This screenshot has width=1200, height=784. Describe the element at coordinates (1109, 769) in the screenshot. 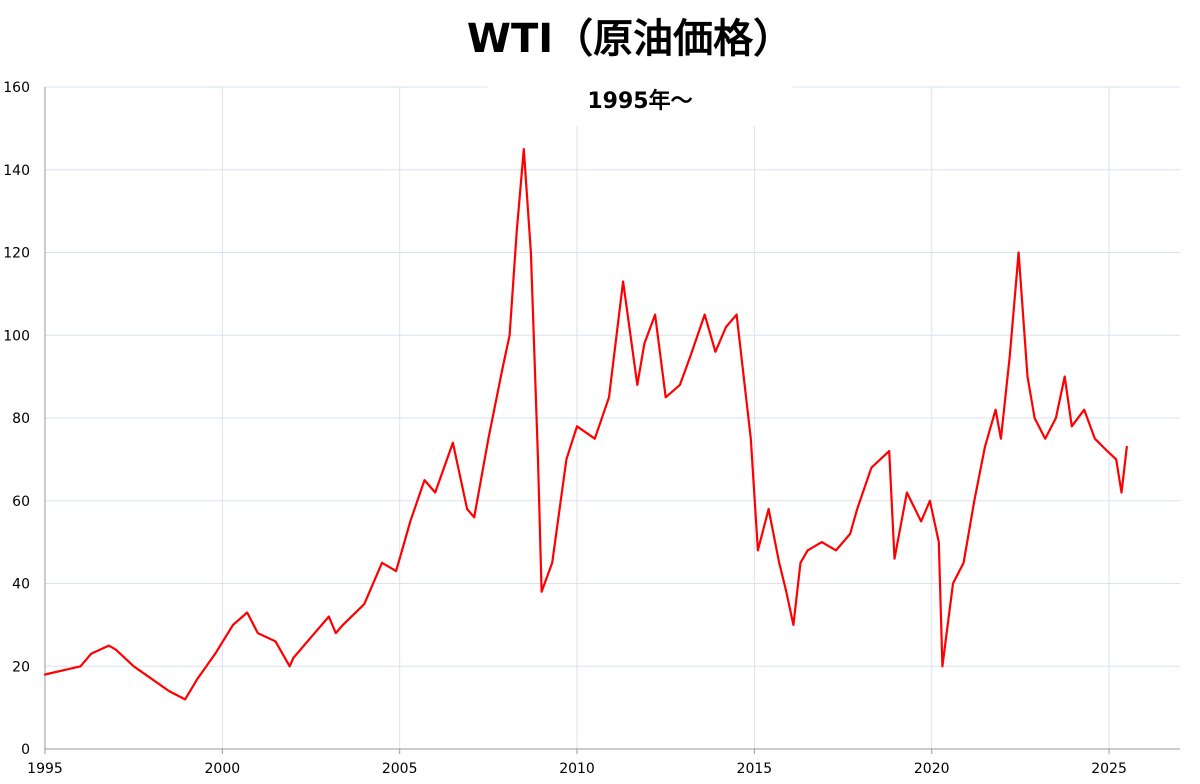

I see `x-tick-label: 2025` at that location.